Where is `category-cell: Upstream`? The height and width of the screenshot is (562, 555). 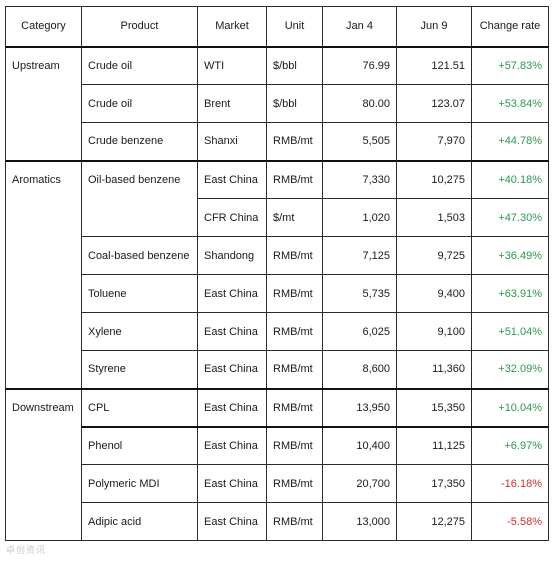 category-cell: Upstream is located at coordinates (43, 103).